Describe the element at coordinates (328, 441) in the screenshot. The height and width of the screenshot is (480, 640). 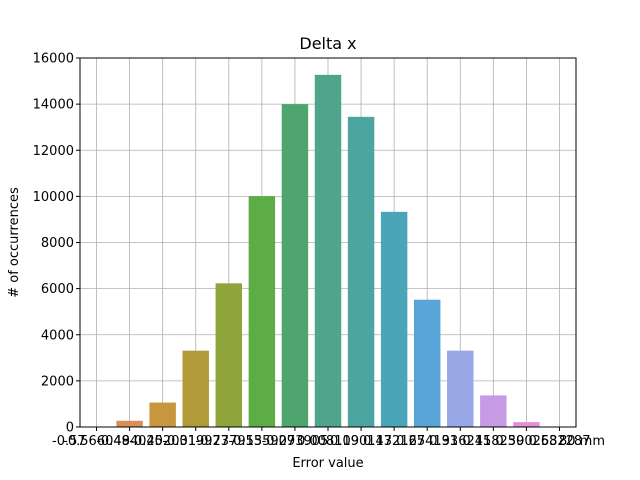
I see `x-tick-label: 0.008119` at that location.